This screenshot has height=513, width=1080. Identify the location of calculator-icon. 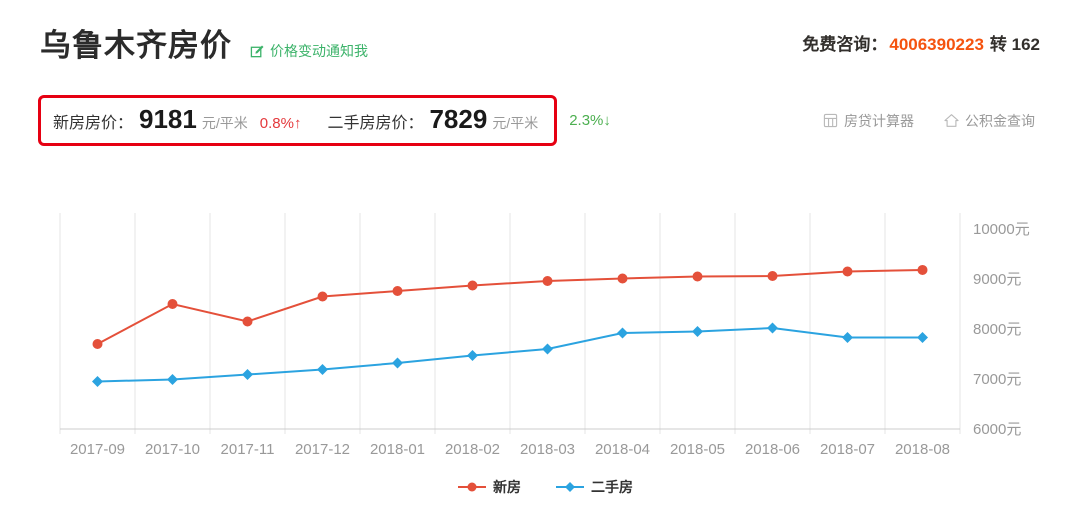
(830, 120).